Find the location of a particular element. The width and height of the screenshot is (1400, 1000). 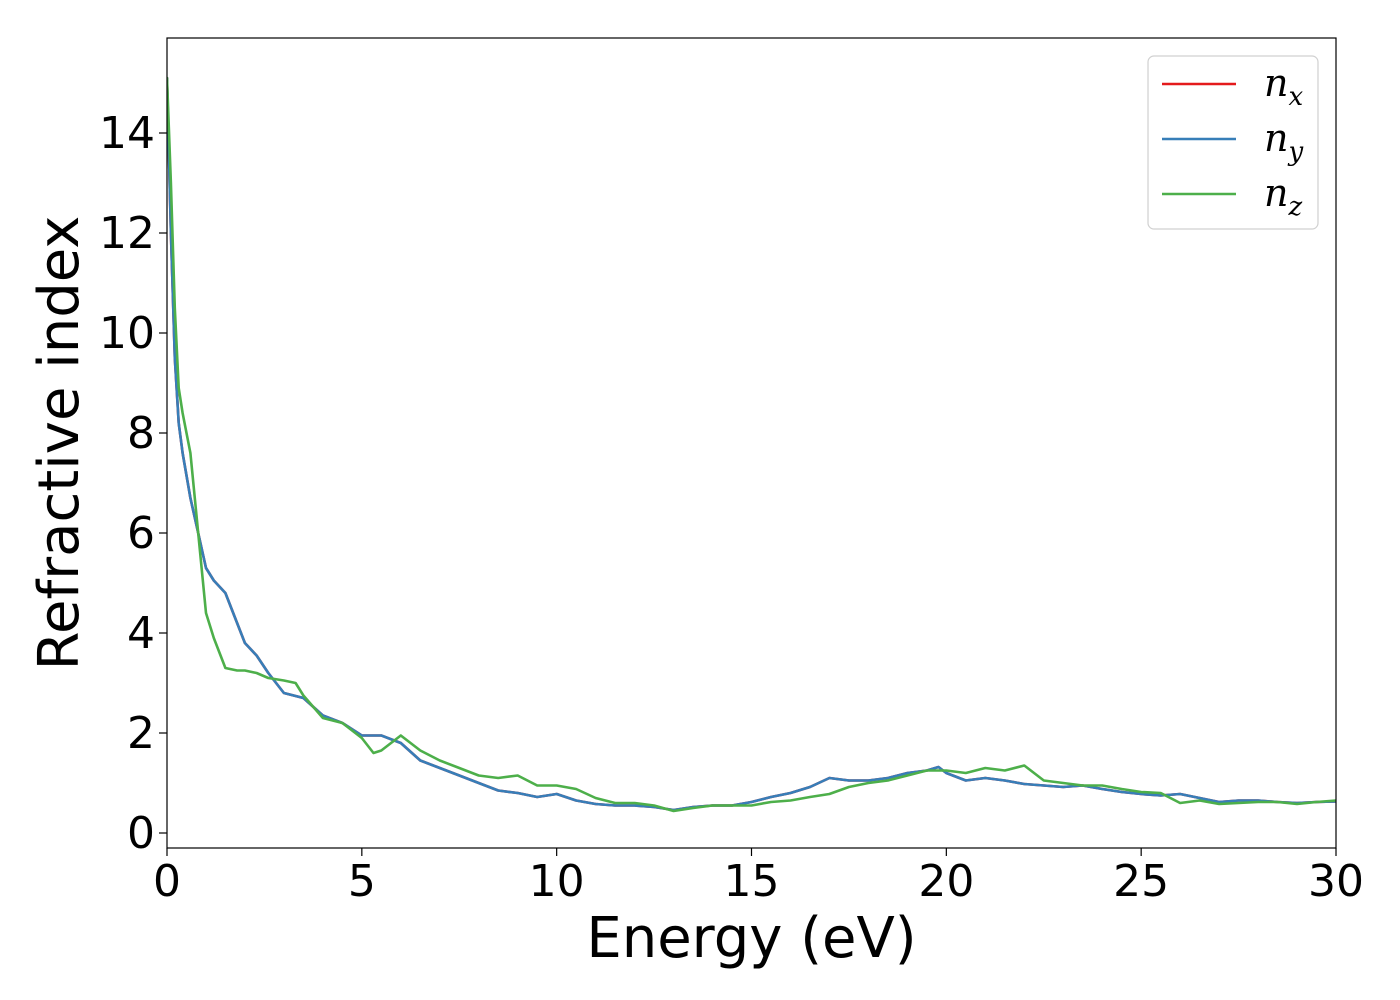

x-tick-label: 10 is located at coordinates (557, 881).